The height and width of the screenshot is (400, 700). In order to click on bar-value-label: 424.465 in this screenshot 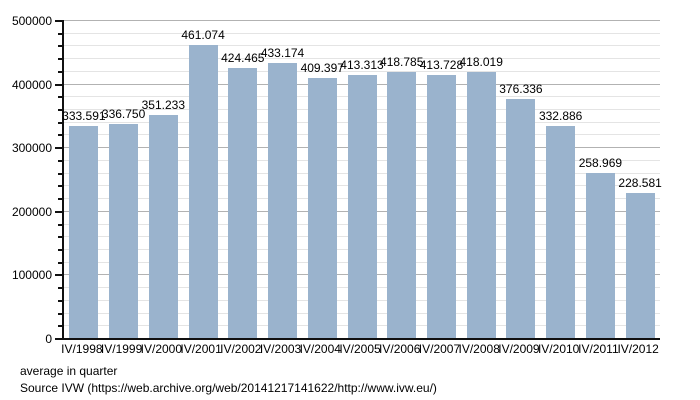, I will do `click(243, 58)`.